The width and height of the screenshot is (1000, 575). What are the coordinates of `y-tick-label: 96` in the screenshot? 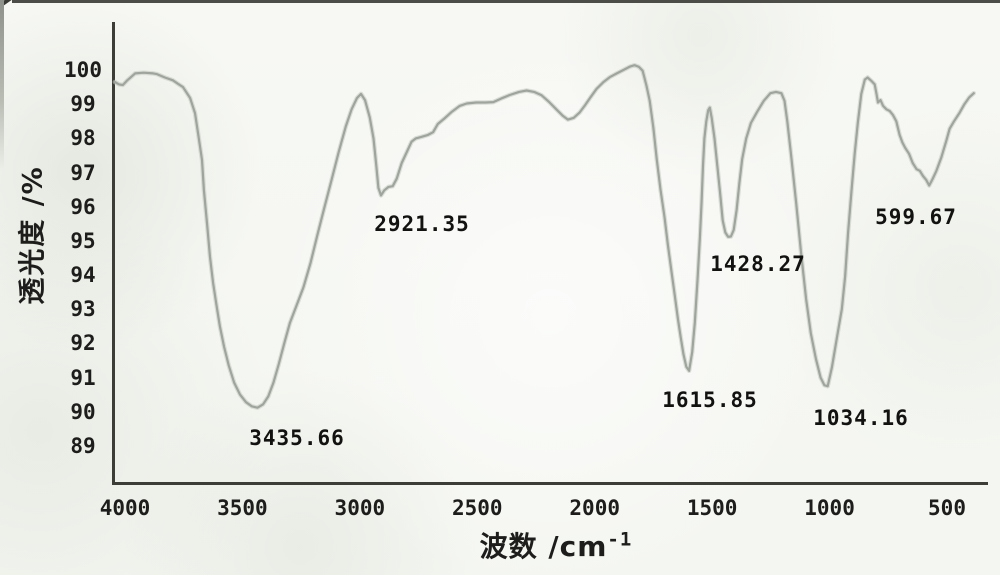 It's located at (83, 206).